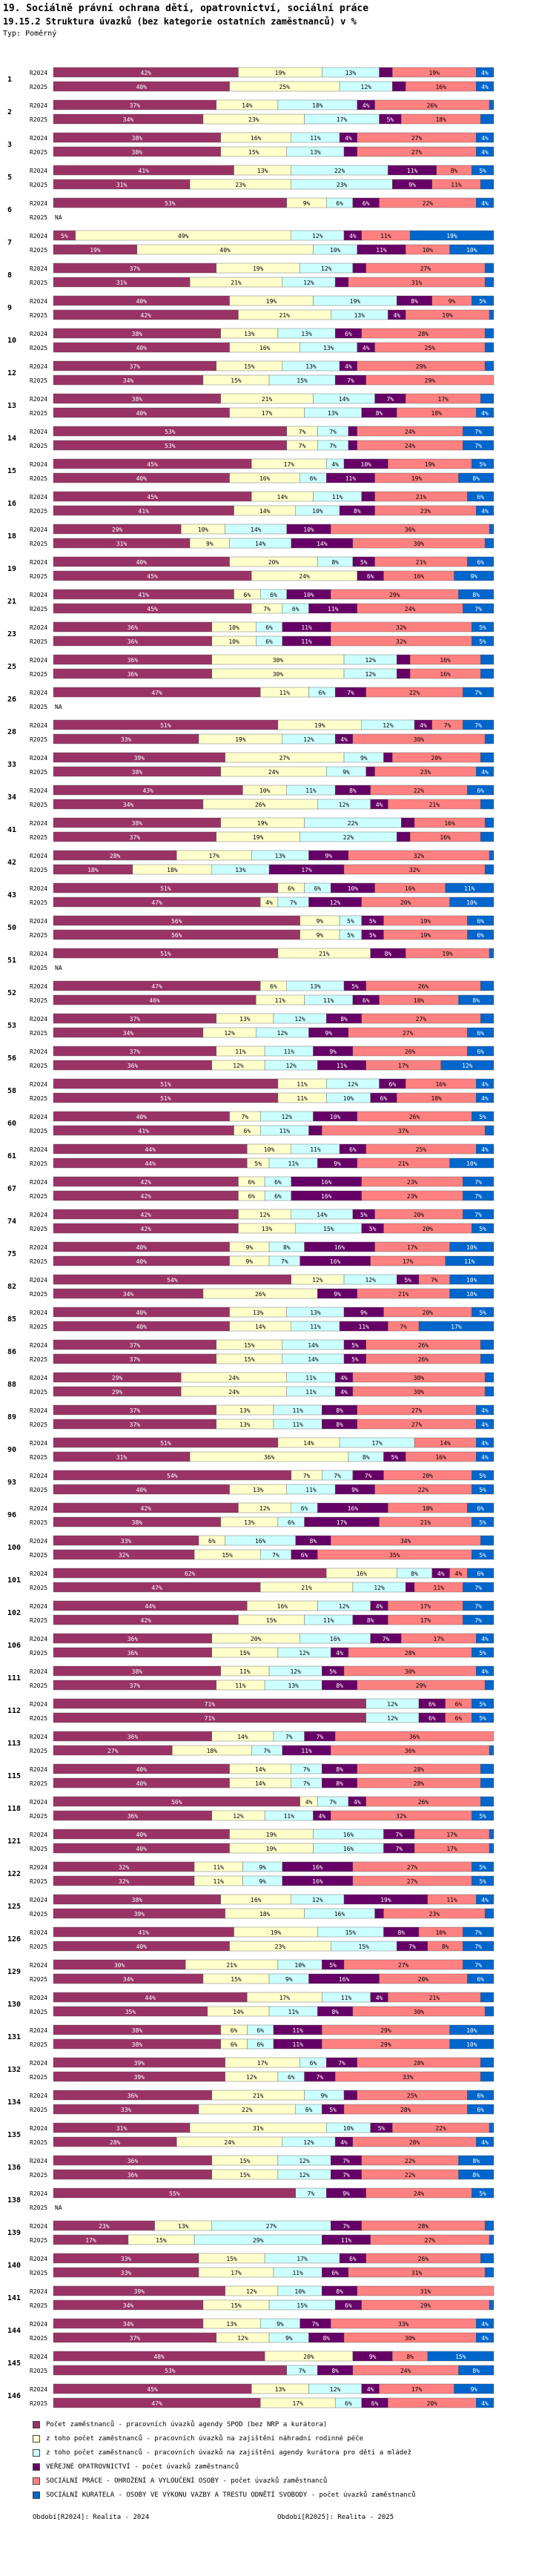 This screenshot has width=556, height=2576. Describe the element at coordinates (11, 1515) in the screenshot. I see `group-label: 96` at that location.